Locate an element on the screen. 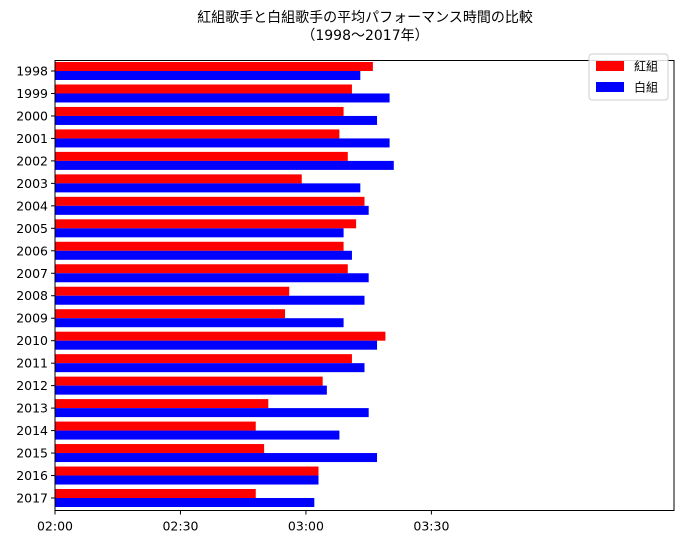 The image size is (684, 544). legend-label-white: 白組 is located at coordinates (646, 87).